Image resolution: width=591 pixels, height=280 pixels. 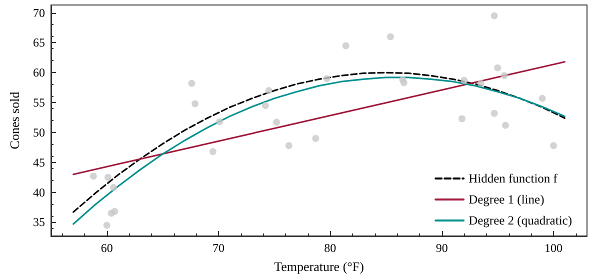 What do you see at coordinates (39, 132) in the screenshot?
I see `y-tick-label: 50` at bounding box center [39, 132].